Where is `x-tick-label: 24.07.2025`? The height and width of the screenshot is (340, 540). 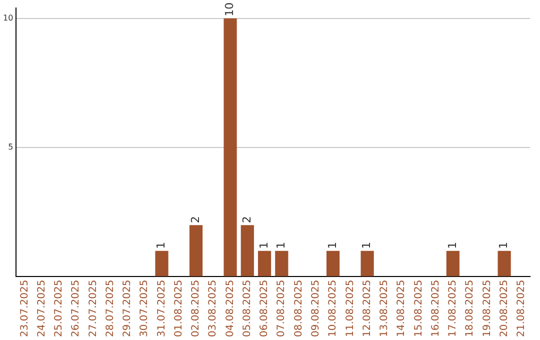
x-tick-label: 24.07.2025 is located at coordinates (42, 309).